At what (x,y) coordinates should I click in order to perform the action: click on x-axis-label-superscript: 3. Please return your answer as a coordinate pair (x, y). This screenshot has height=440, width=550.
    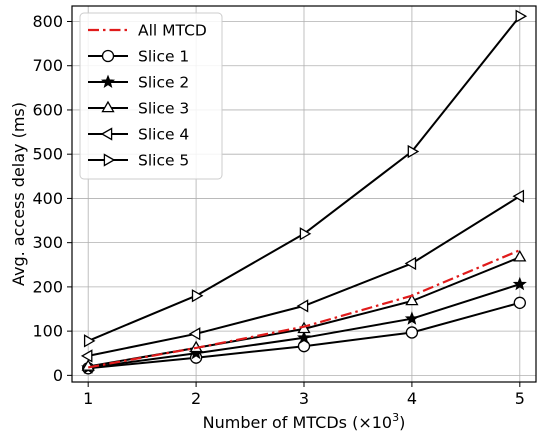
    Looking at the image, I should click on (395, 417).